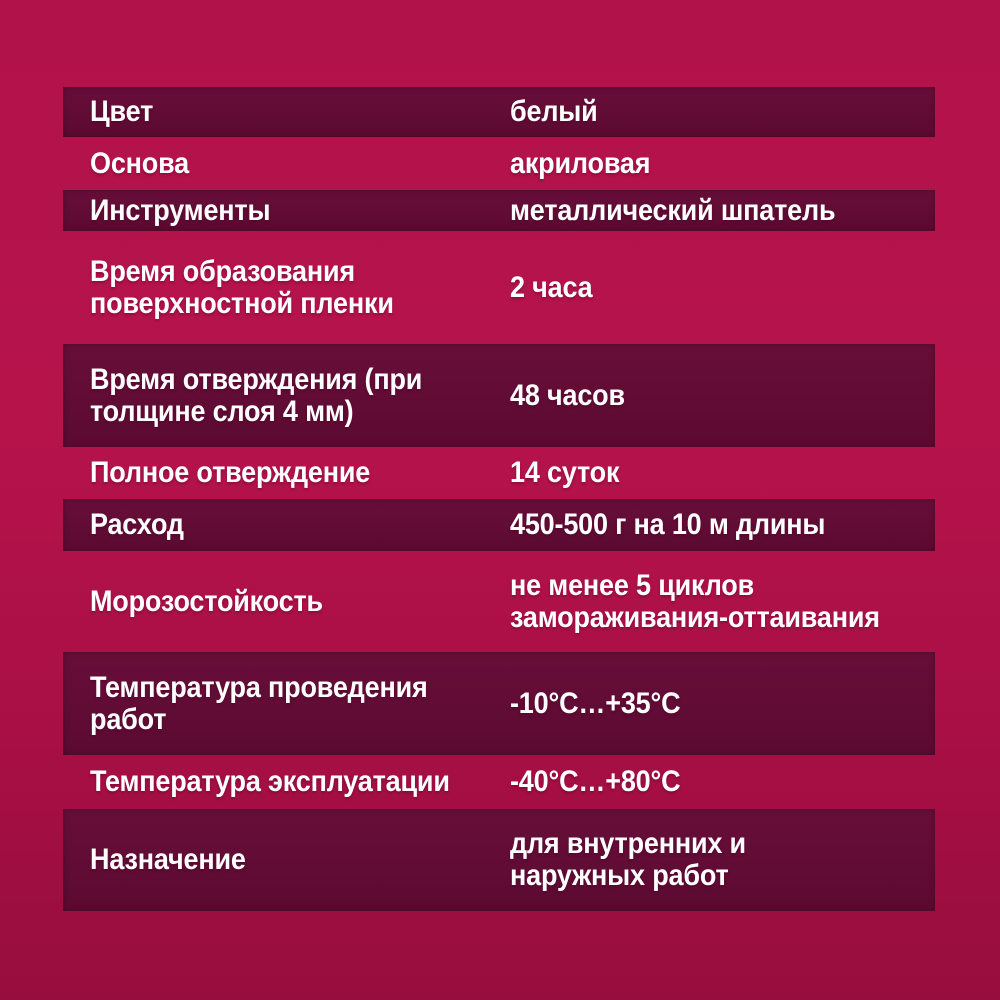 The width and height of the screenshot is (1000, 1000). I want to click on spec-value-text: 450-500 г на 10 м длины, so click(668, 524).